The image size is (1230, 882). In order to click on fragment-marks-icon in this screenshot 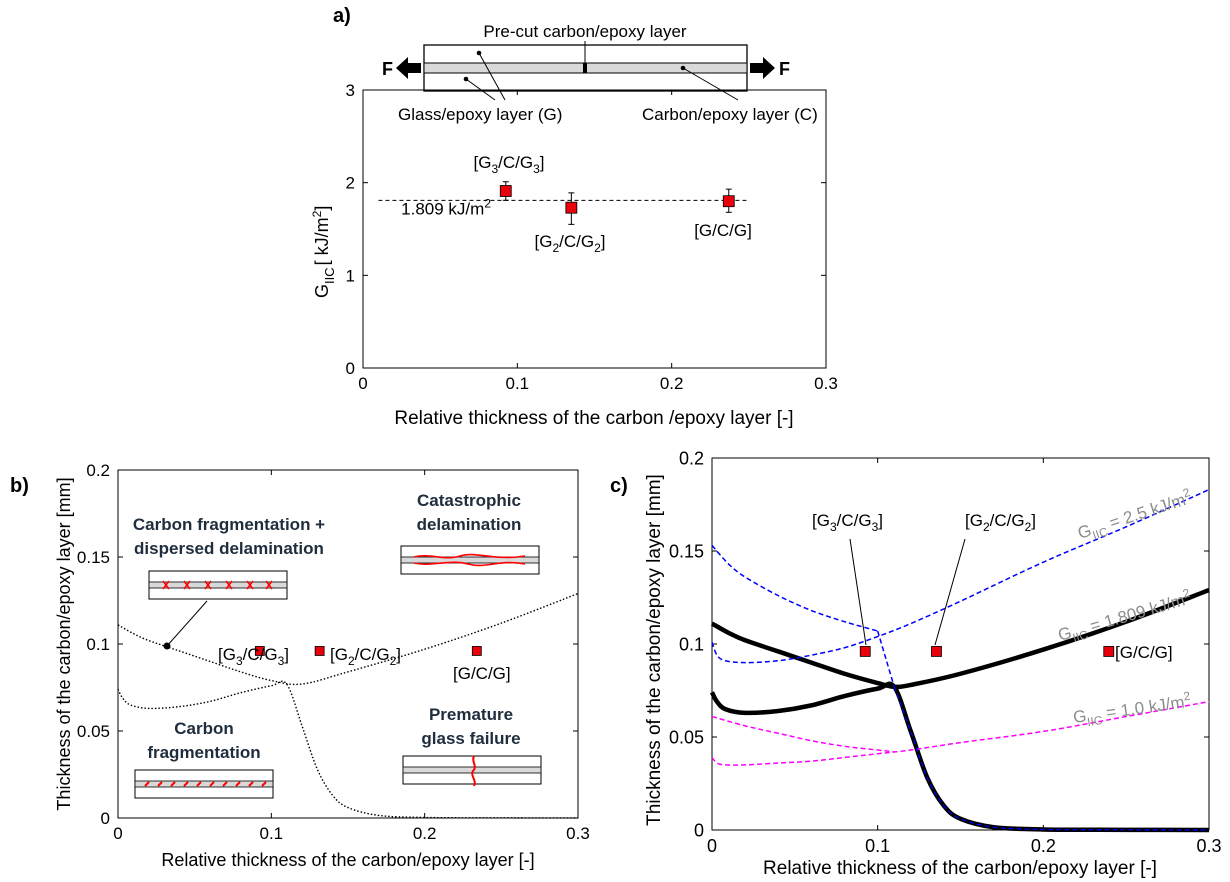, I will do `click(205, 784)`.